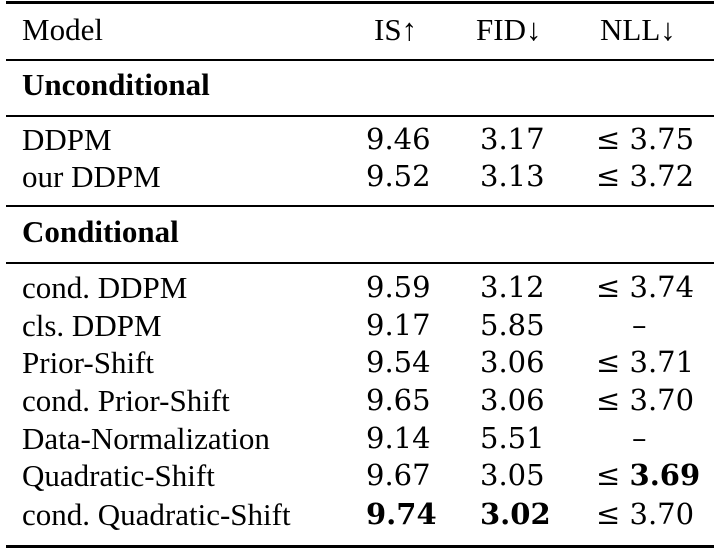 This screenshot has height=551, width=720. I want to click on table-row-model: cond. DDPM, so click(105, 287).